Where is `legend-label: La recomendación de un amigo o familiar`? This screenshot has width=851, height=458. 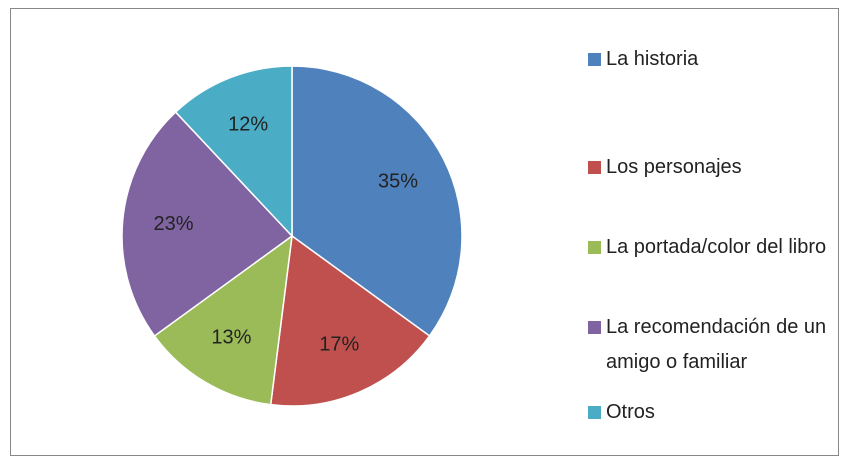 legend-label: La recomendación de un amigo o familiar is located at coordinates (716, 344).